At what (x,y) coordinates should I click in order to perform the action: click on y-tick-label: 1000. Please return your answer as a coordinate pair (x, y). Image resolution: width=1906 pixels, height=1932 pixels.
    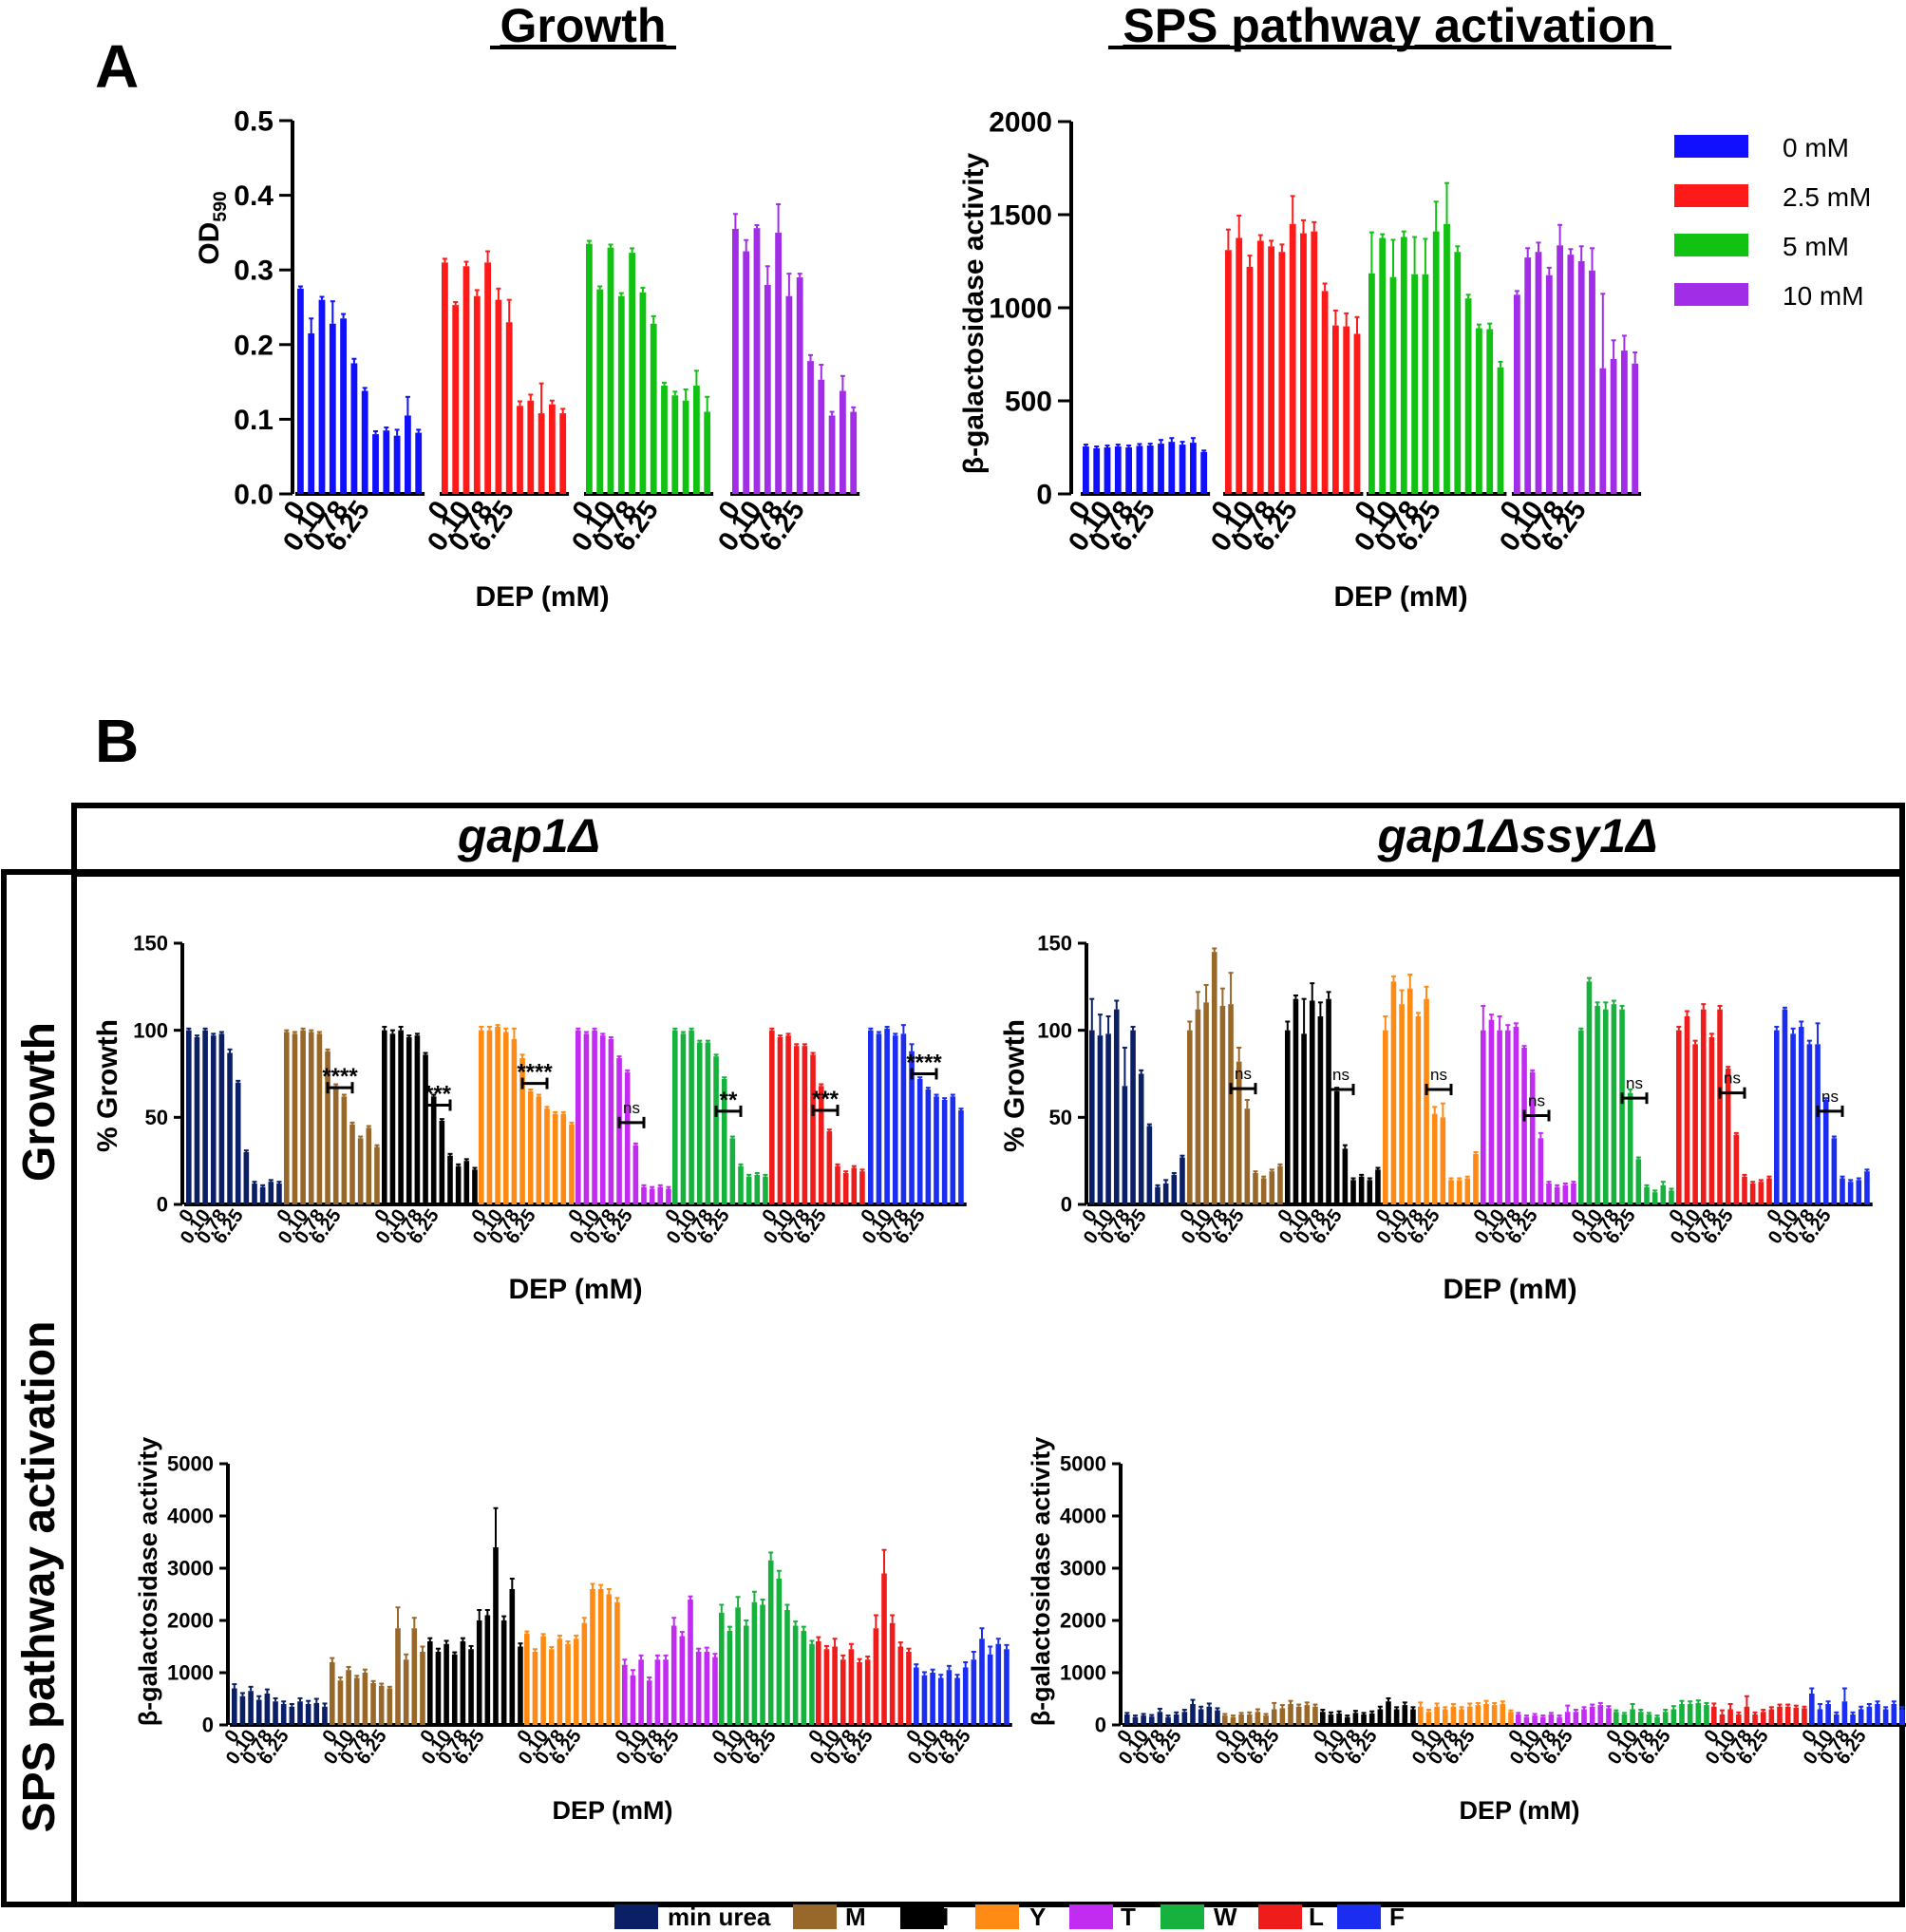
    Looking at the image, I should click on (1083, 1673).